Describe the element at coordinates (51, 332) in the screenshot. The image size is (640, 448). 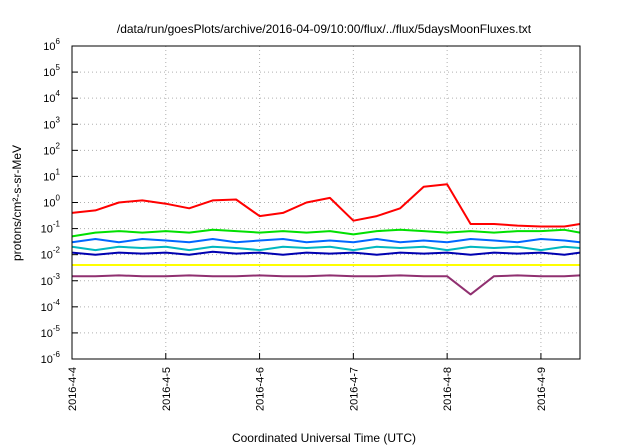
I see `y-tick-label: 10⁻⁵` at that location.